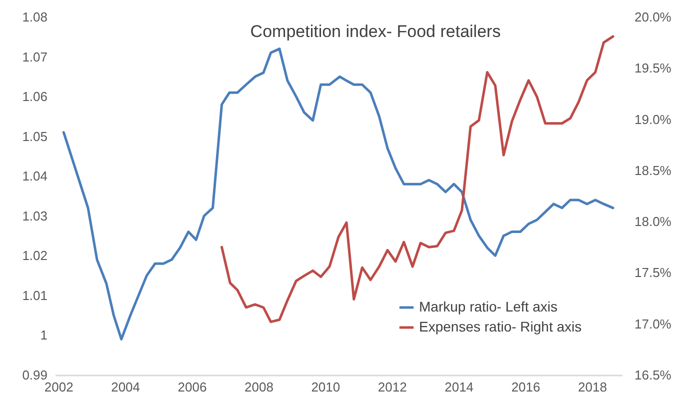 The image size is (681, 404). Describe the element at coordinates (35, 96) in the screenshot. I see `y-tick-label: 1.06` at that location.